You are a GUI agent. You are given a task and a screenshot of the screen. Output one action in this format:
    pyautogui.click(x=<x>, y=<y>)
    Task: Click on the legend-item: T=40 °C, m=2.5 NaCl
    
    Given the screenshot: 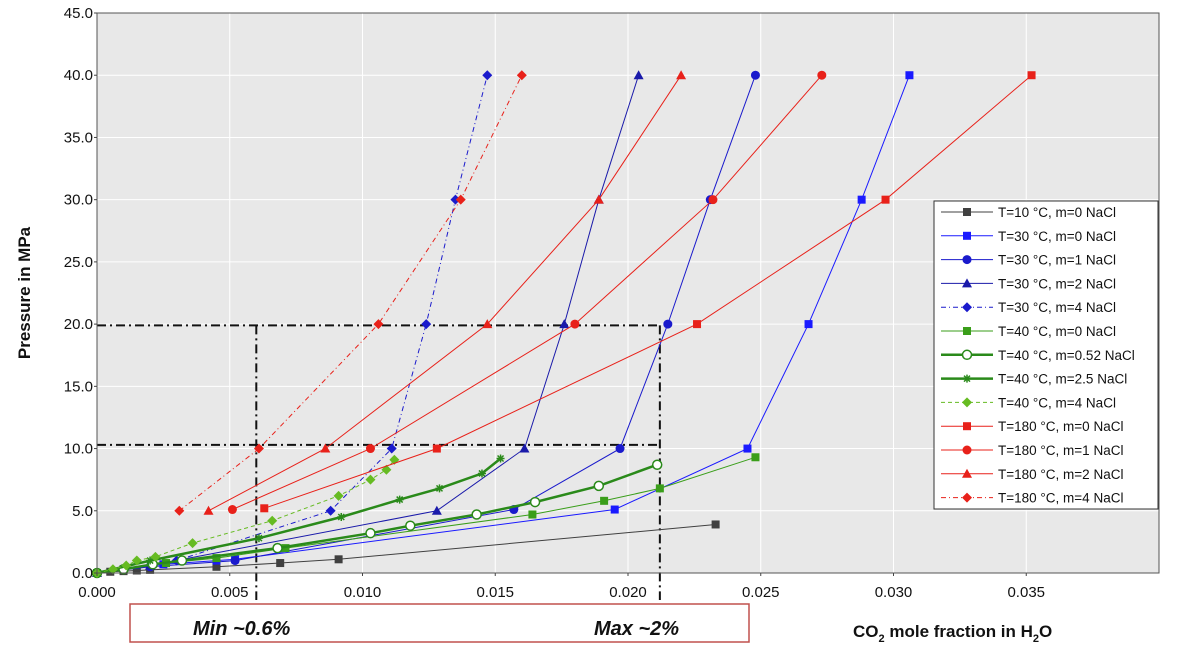 What is the action you would take?
    pyautogui.click(x=1034, y=379)
    